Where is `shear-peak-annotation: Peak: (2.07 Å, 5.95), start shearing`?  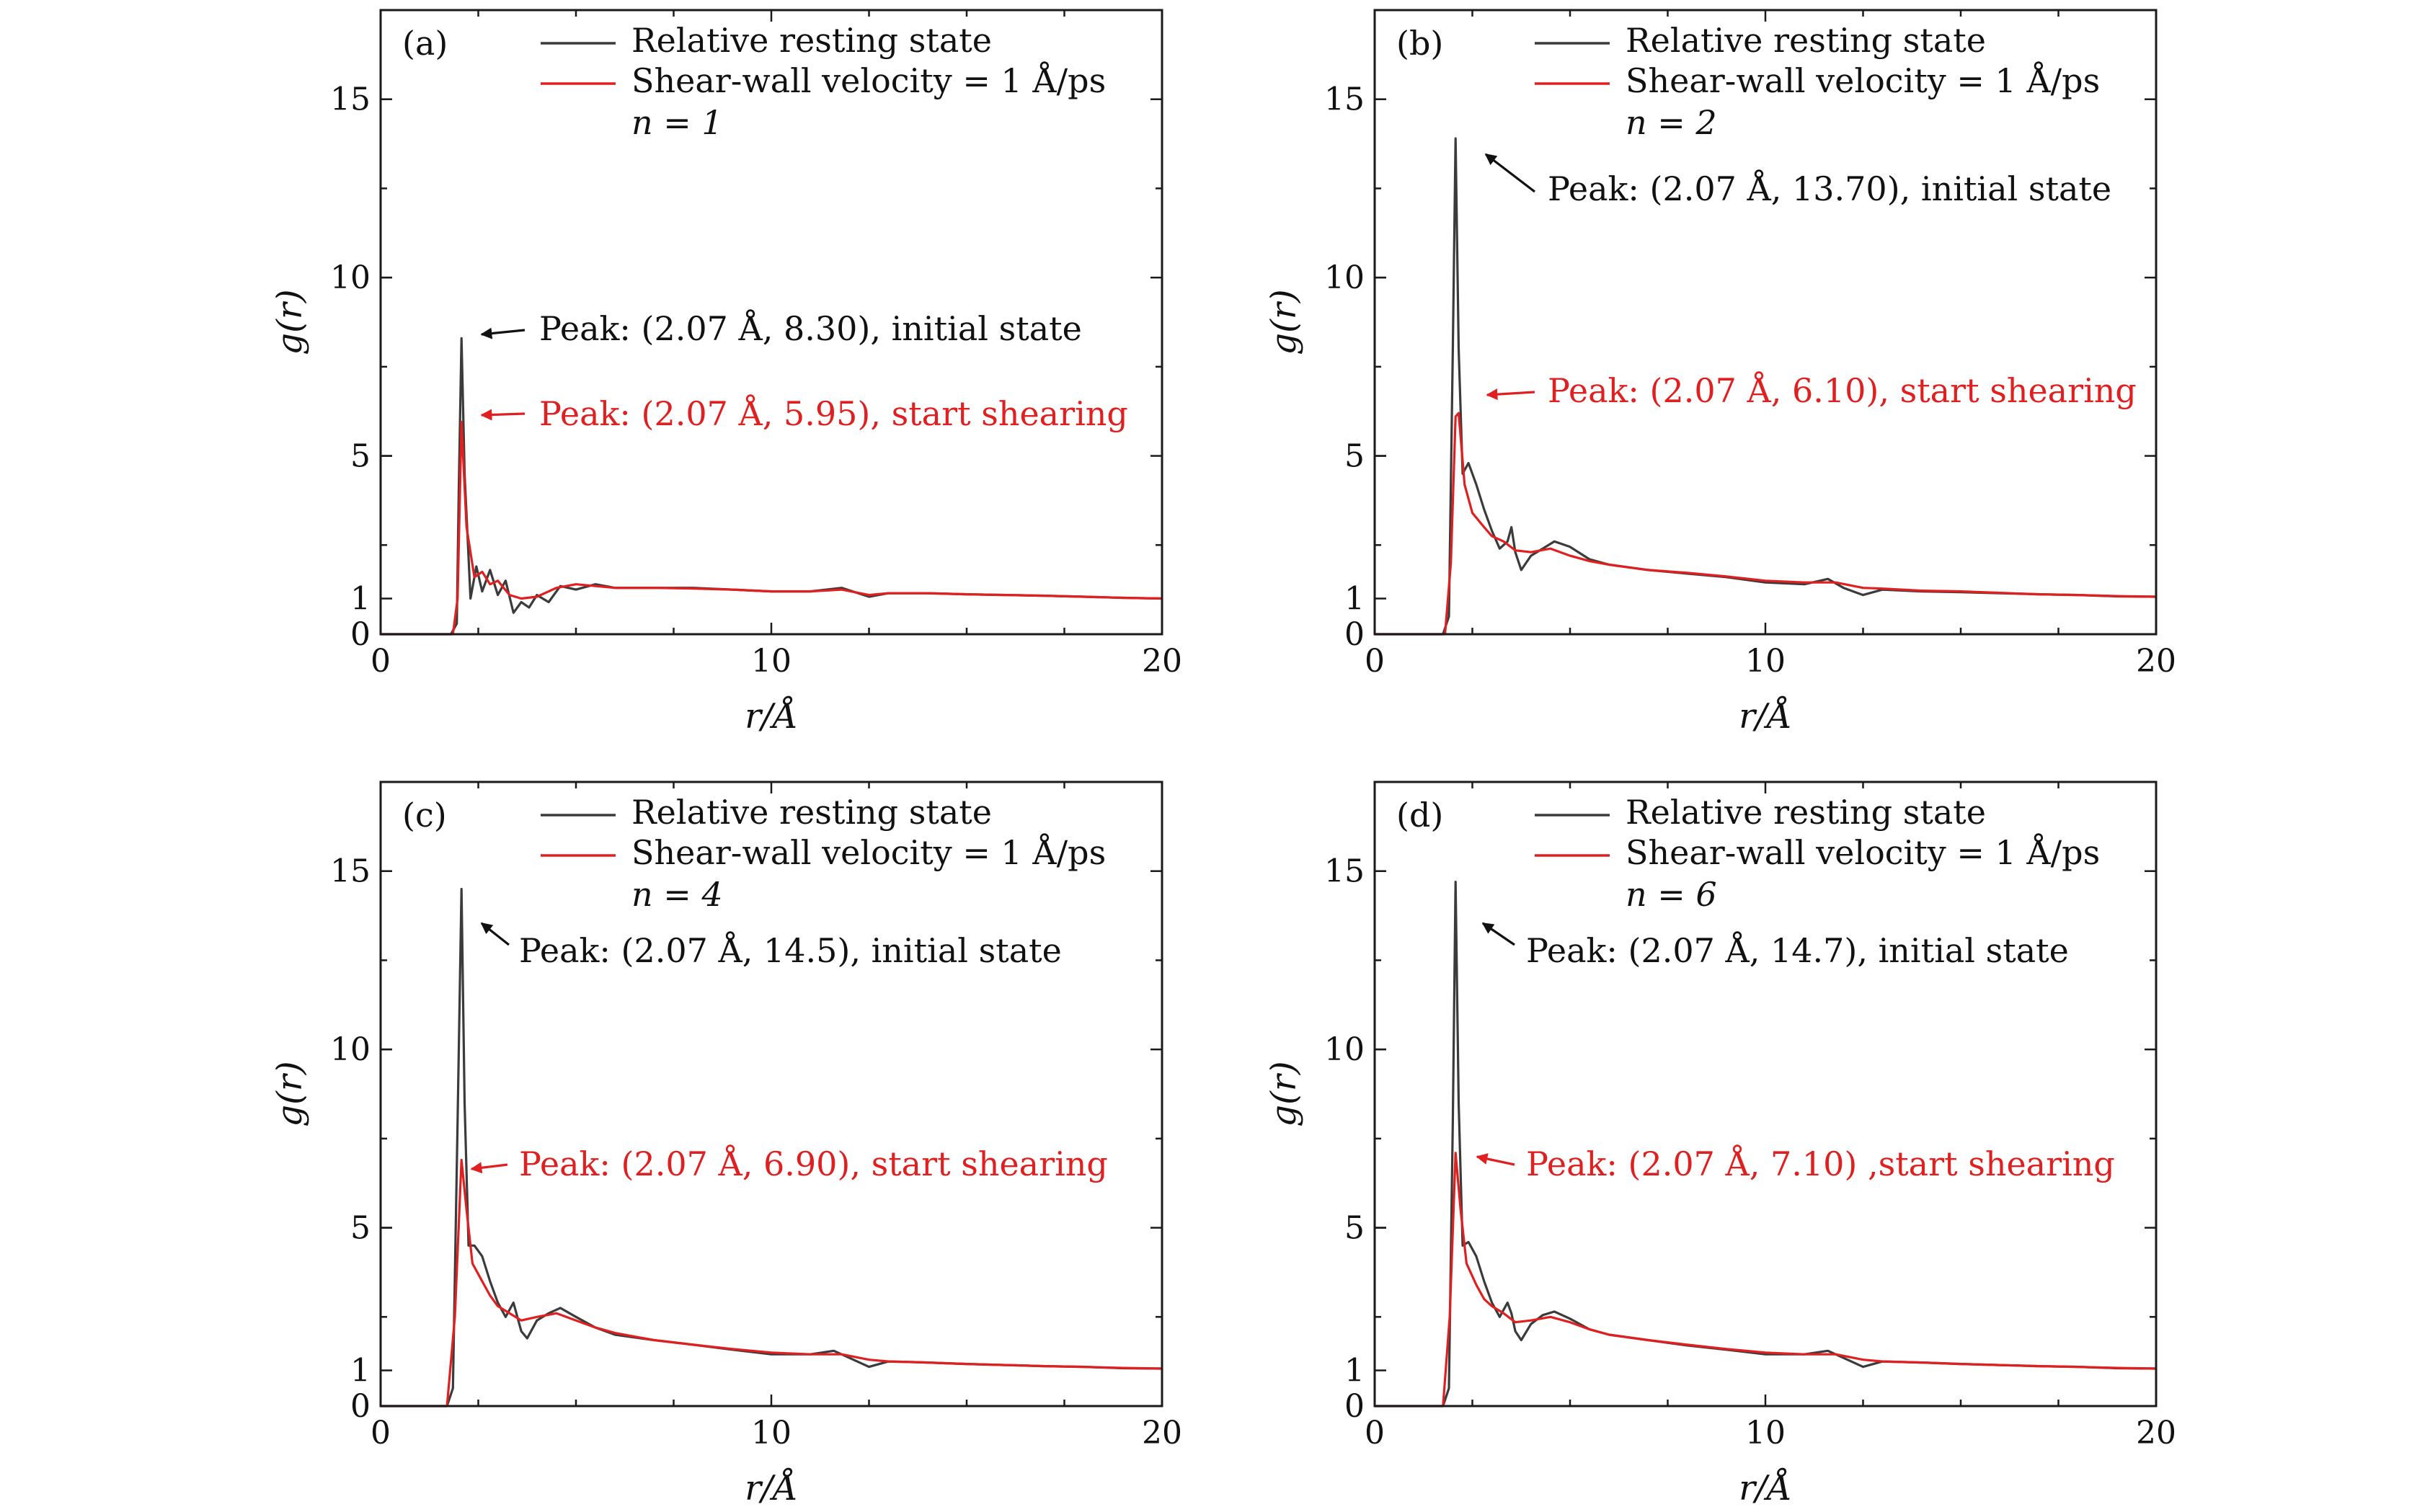 shear-peak-annotation: Peak: (2.07 Å, 5.95), start shearing is located at coordinates (834, 413).